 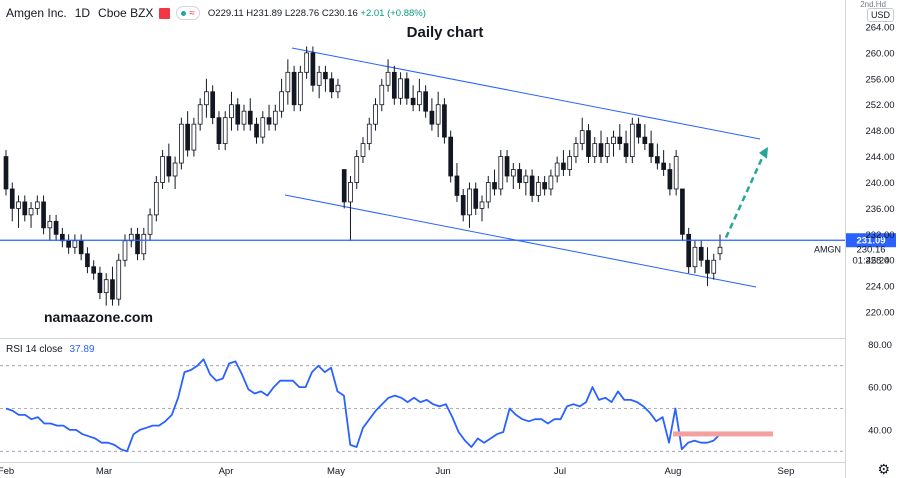 What do you see at coordinates (880, 15) in the screenshot?
I see `currency-button: USD` at bounding box center [880, 15].